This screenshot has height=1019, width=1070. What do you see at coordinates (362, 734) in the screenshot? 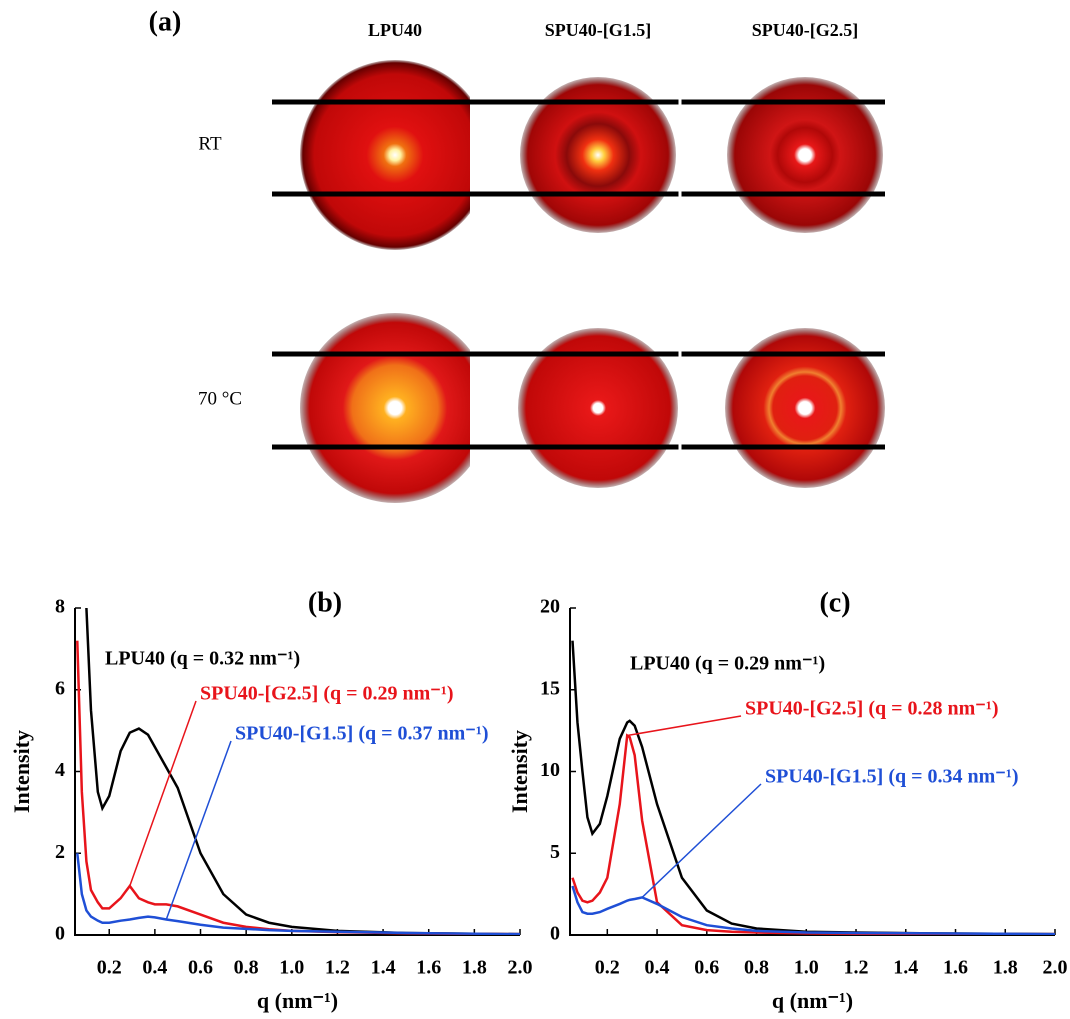
I see `annotation: SPU40-[G1.5] (q = 0.37 nm⁻¹)` at bounding box center [362, 734].